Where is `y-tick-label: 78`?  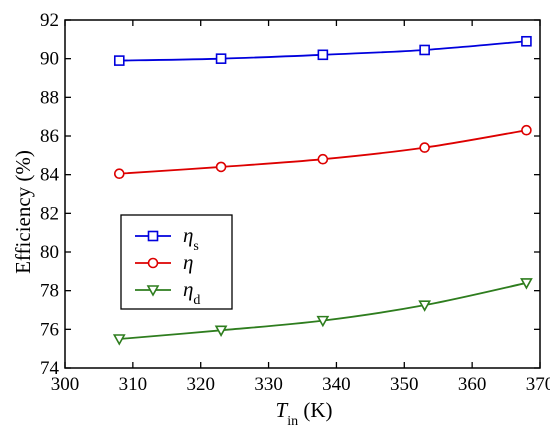 y-tick-label: 78 is located at coordinates (49, 291).